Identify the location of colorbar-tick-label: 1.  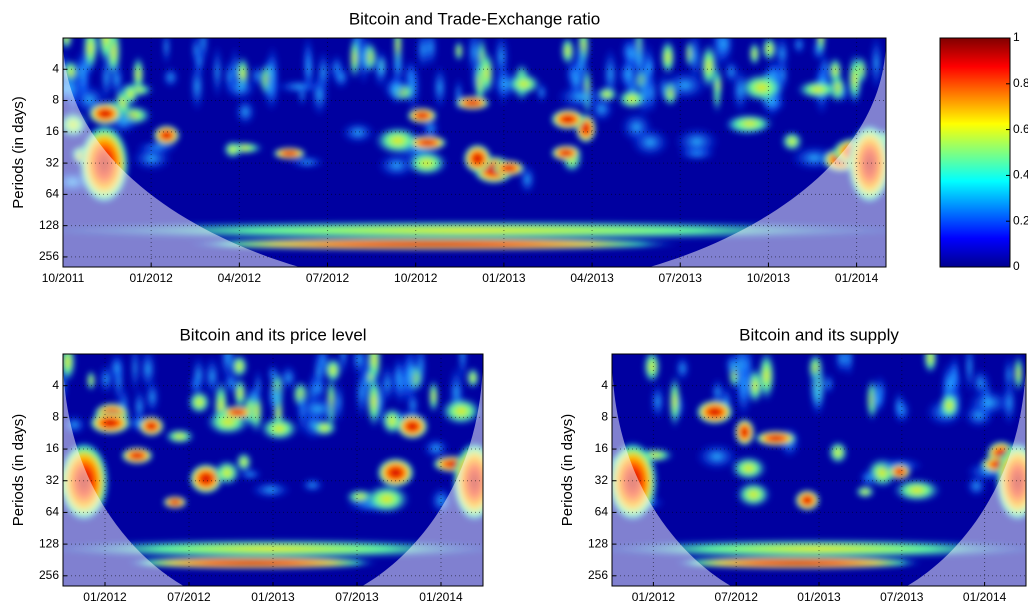
(1016, 37).